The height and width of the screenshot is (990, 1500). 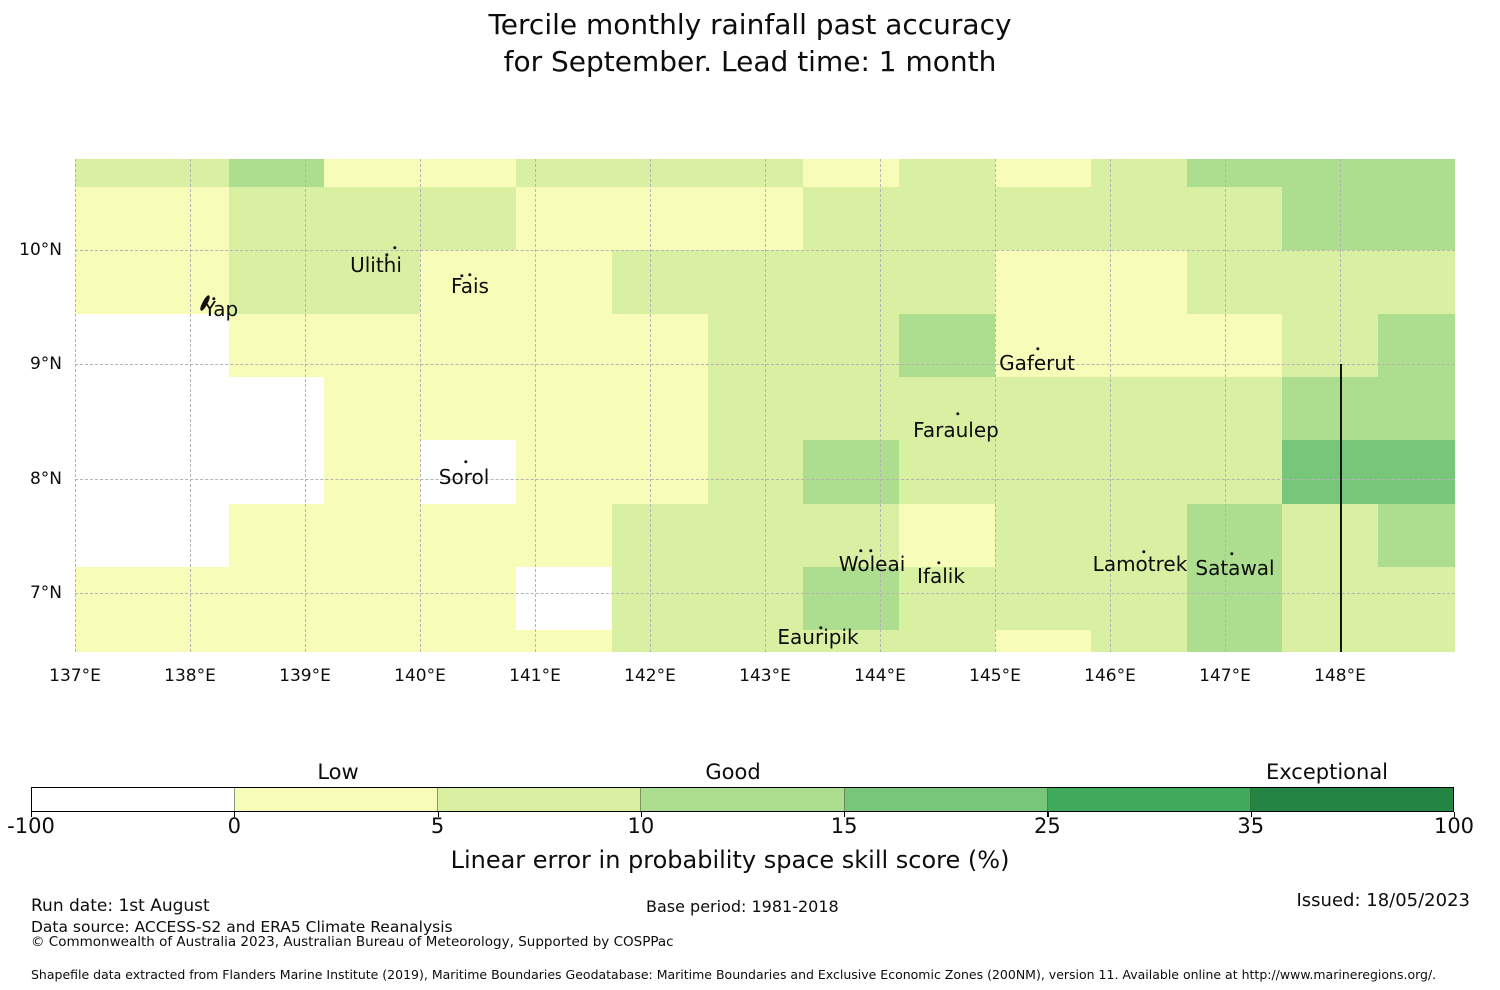 What do you see at coordinates (659, 599) in the screenshot?
I see `map-cell-r7-c6` at bounding box center [659, 599].